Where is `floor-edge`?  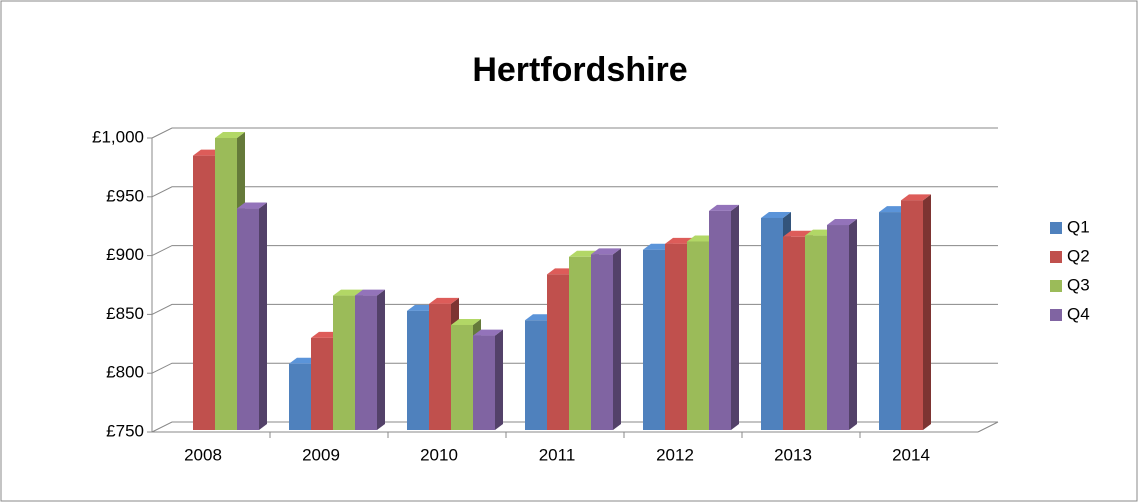
floor-edge is located at coordinates (988, 427).